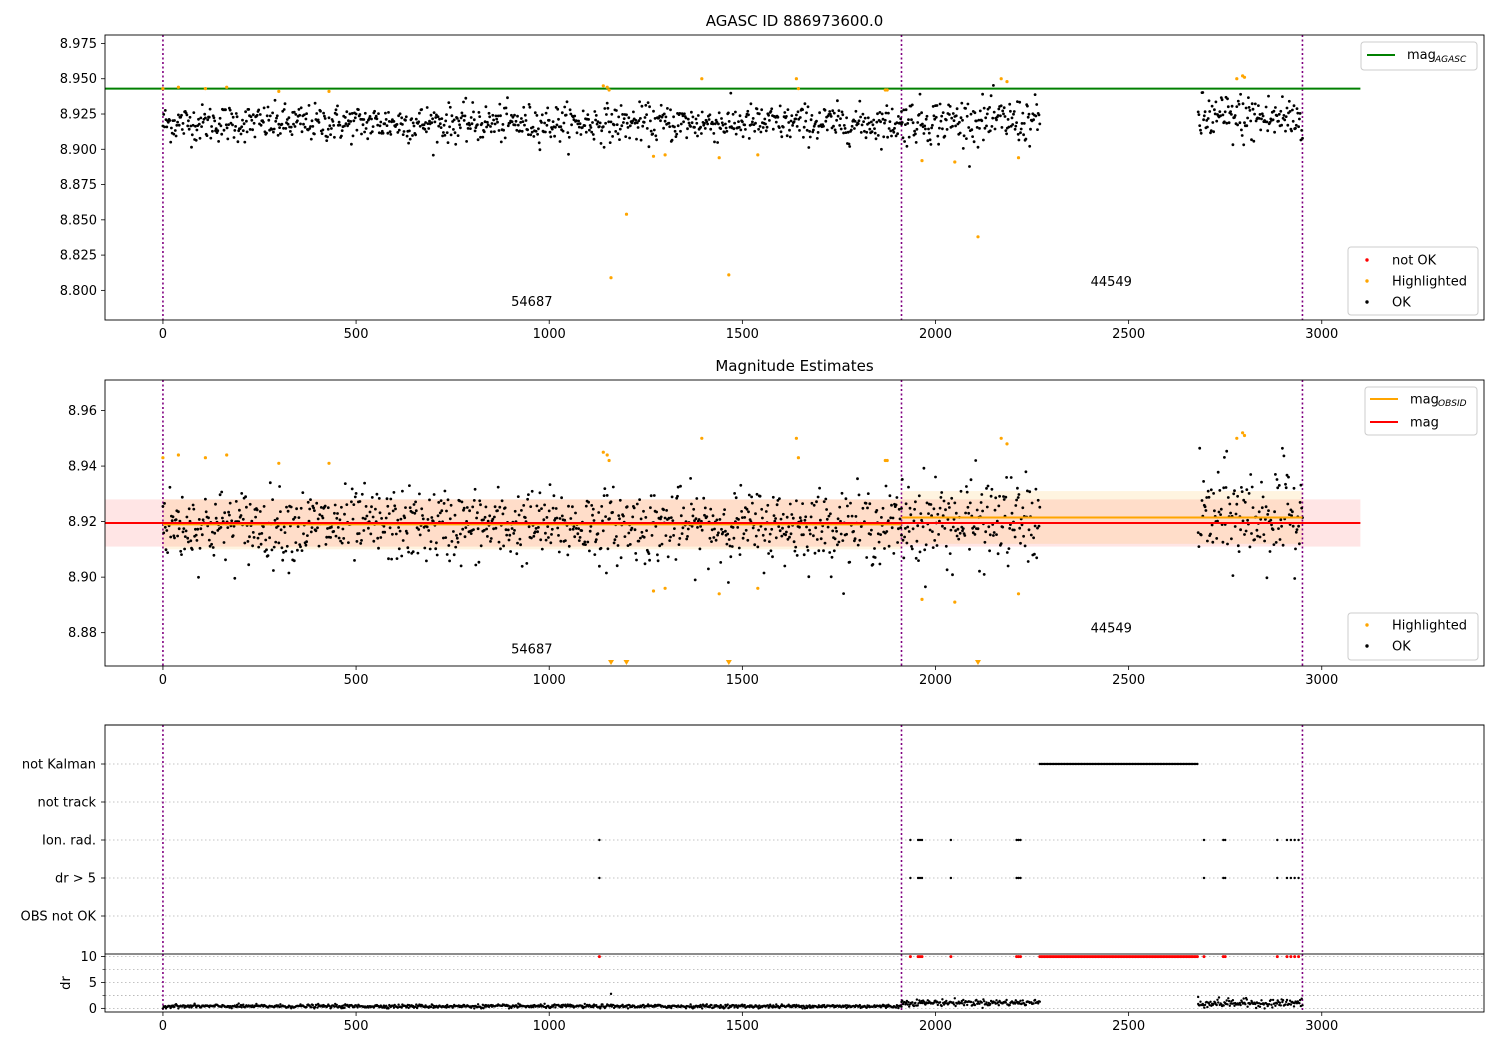 The height and width of the screenshot is (1050, 1500). Describe the element at coordinates (935, 680) in the screenshot. I see `x-tick-label: 2000` at that location.